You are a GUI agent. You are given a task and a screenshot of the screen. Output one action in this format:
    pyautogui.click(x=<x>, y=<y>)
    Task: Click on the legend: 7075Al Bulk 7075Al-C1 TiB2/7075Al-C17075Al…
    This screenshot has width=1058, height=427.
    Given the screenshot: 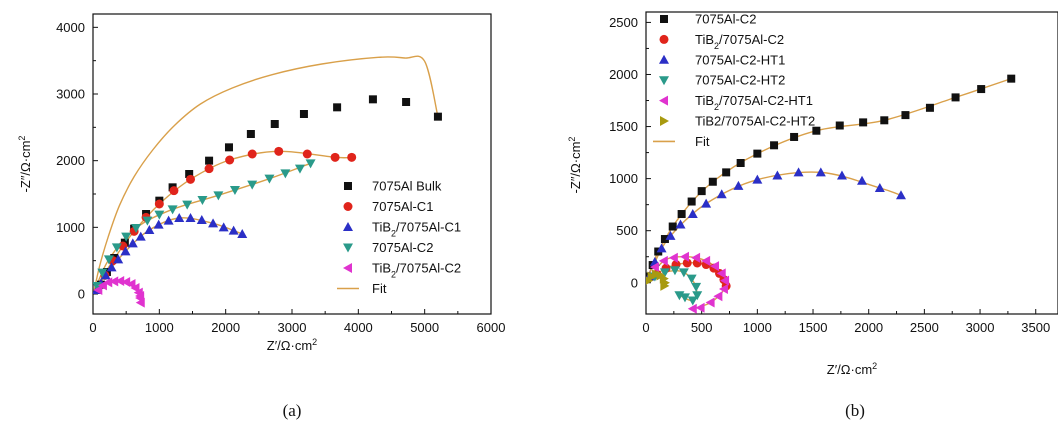 What is the action you would take?
    pyautogui.click(x=399, y=237)
    